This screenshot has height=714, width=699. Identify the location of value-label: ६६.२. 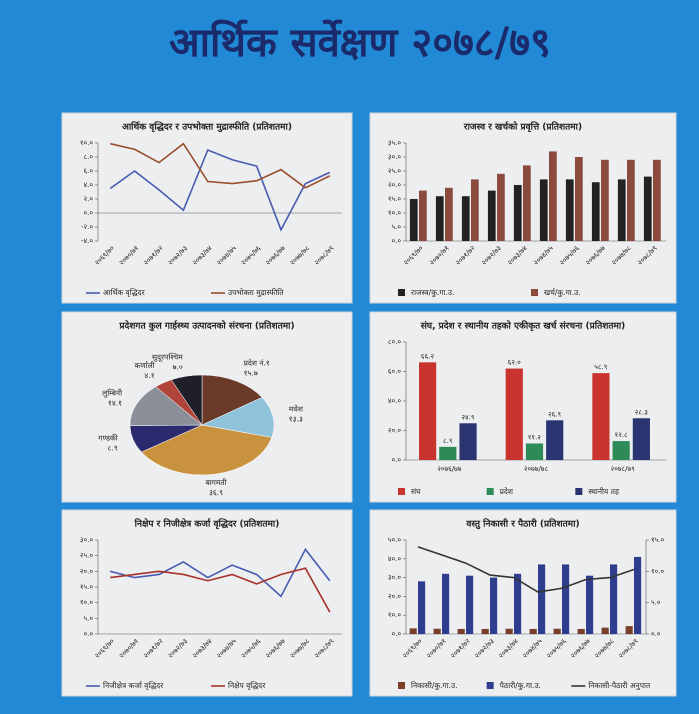
(428, 356).